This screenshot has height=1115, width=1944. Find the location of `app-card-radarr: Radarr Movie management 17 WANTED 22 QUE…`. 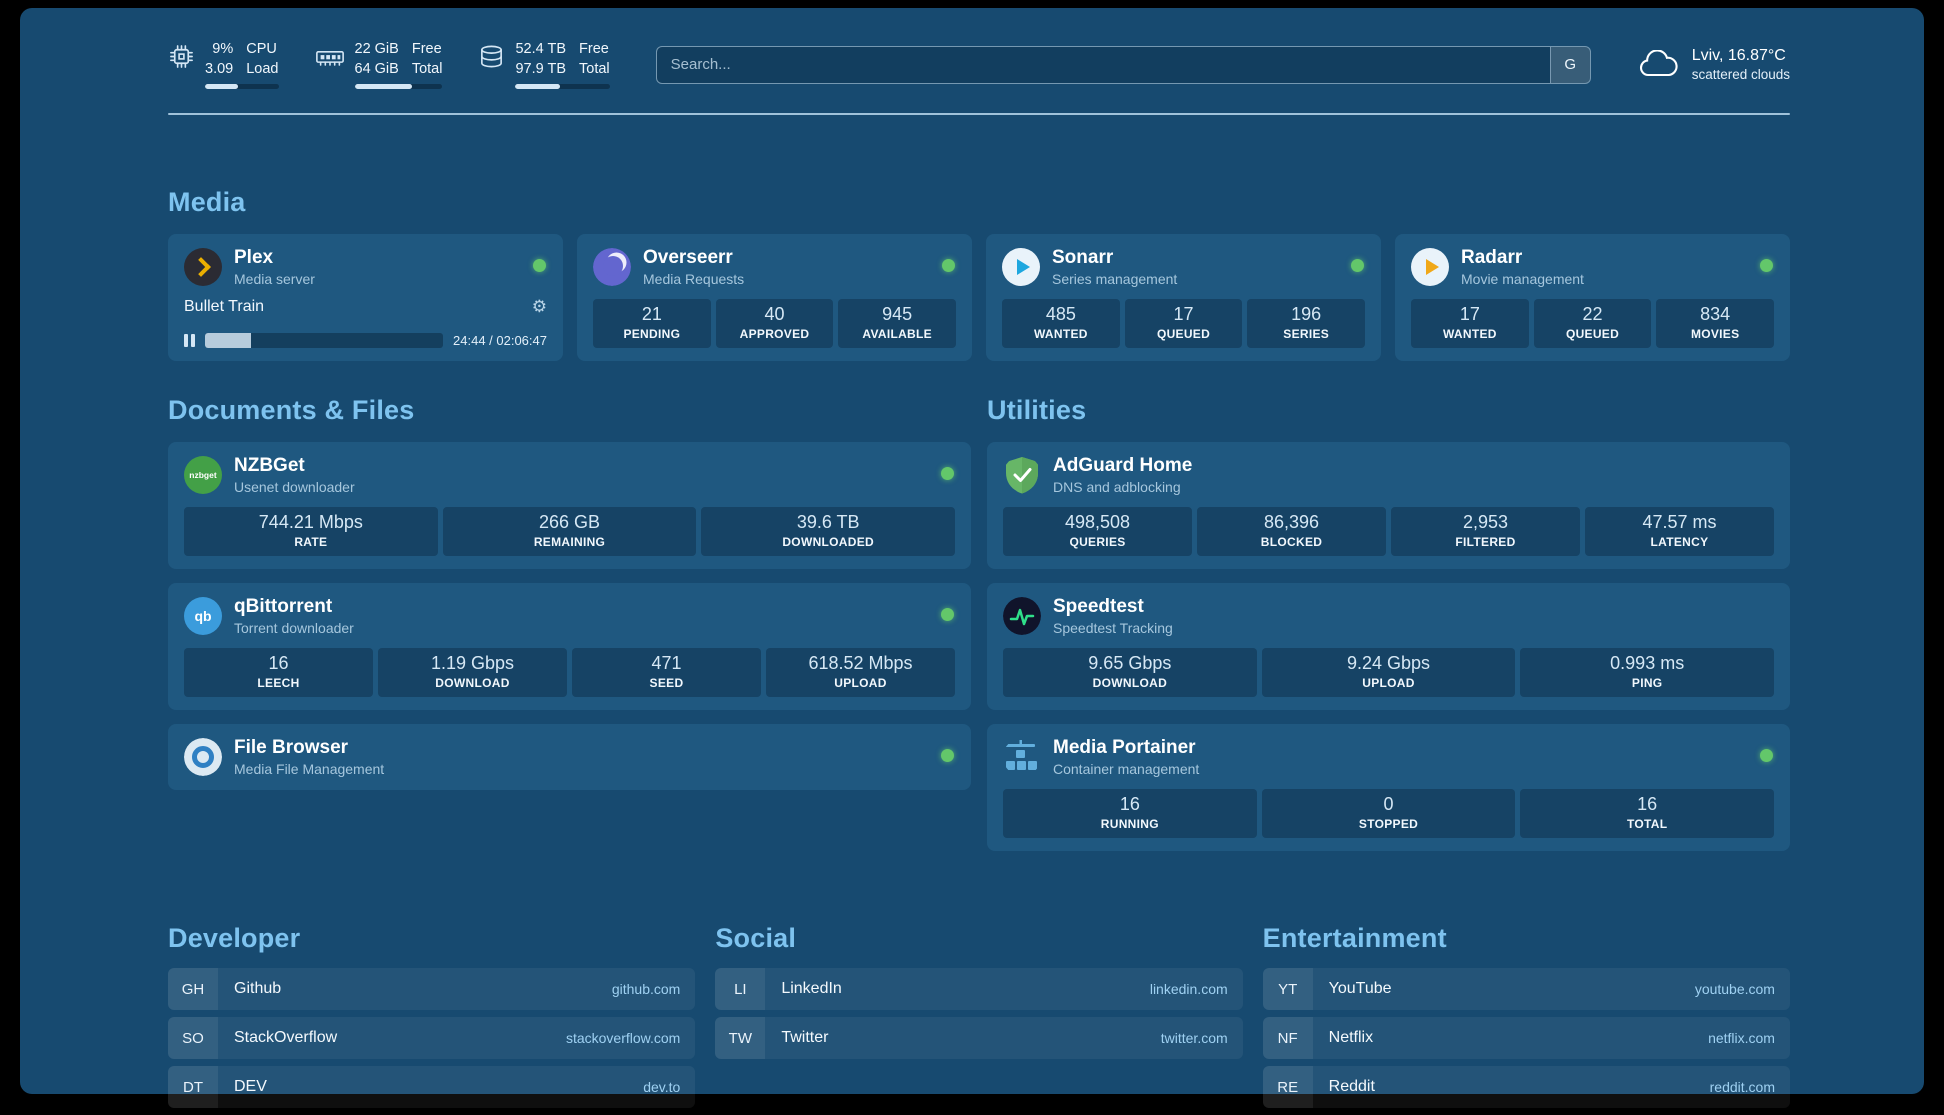

app-card-radarr: Radarr Movie management 17 WANTED 22 QUE… is located at coordinates (1592, 297).